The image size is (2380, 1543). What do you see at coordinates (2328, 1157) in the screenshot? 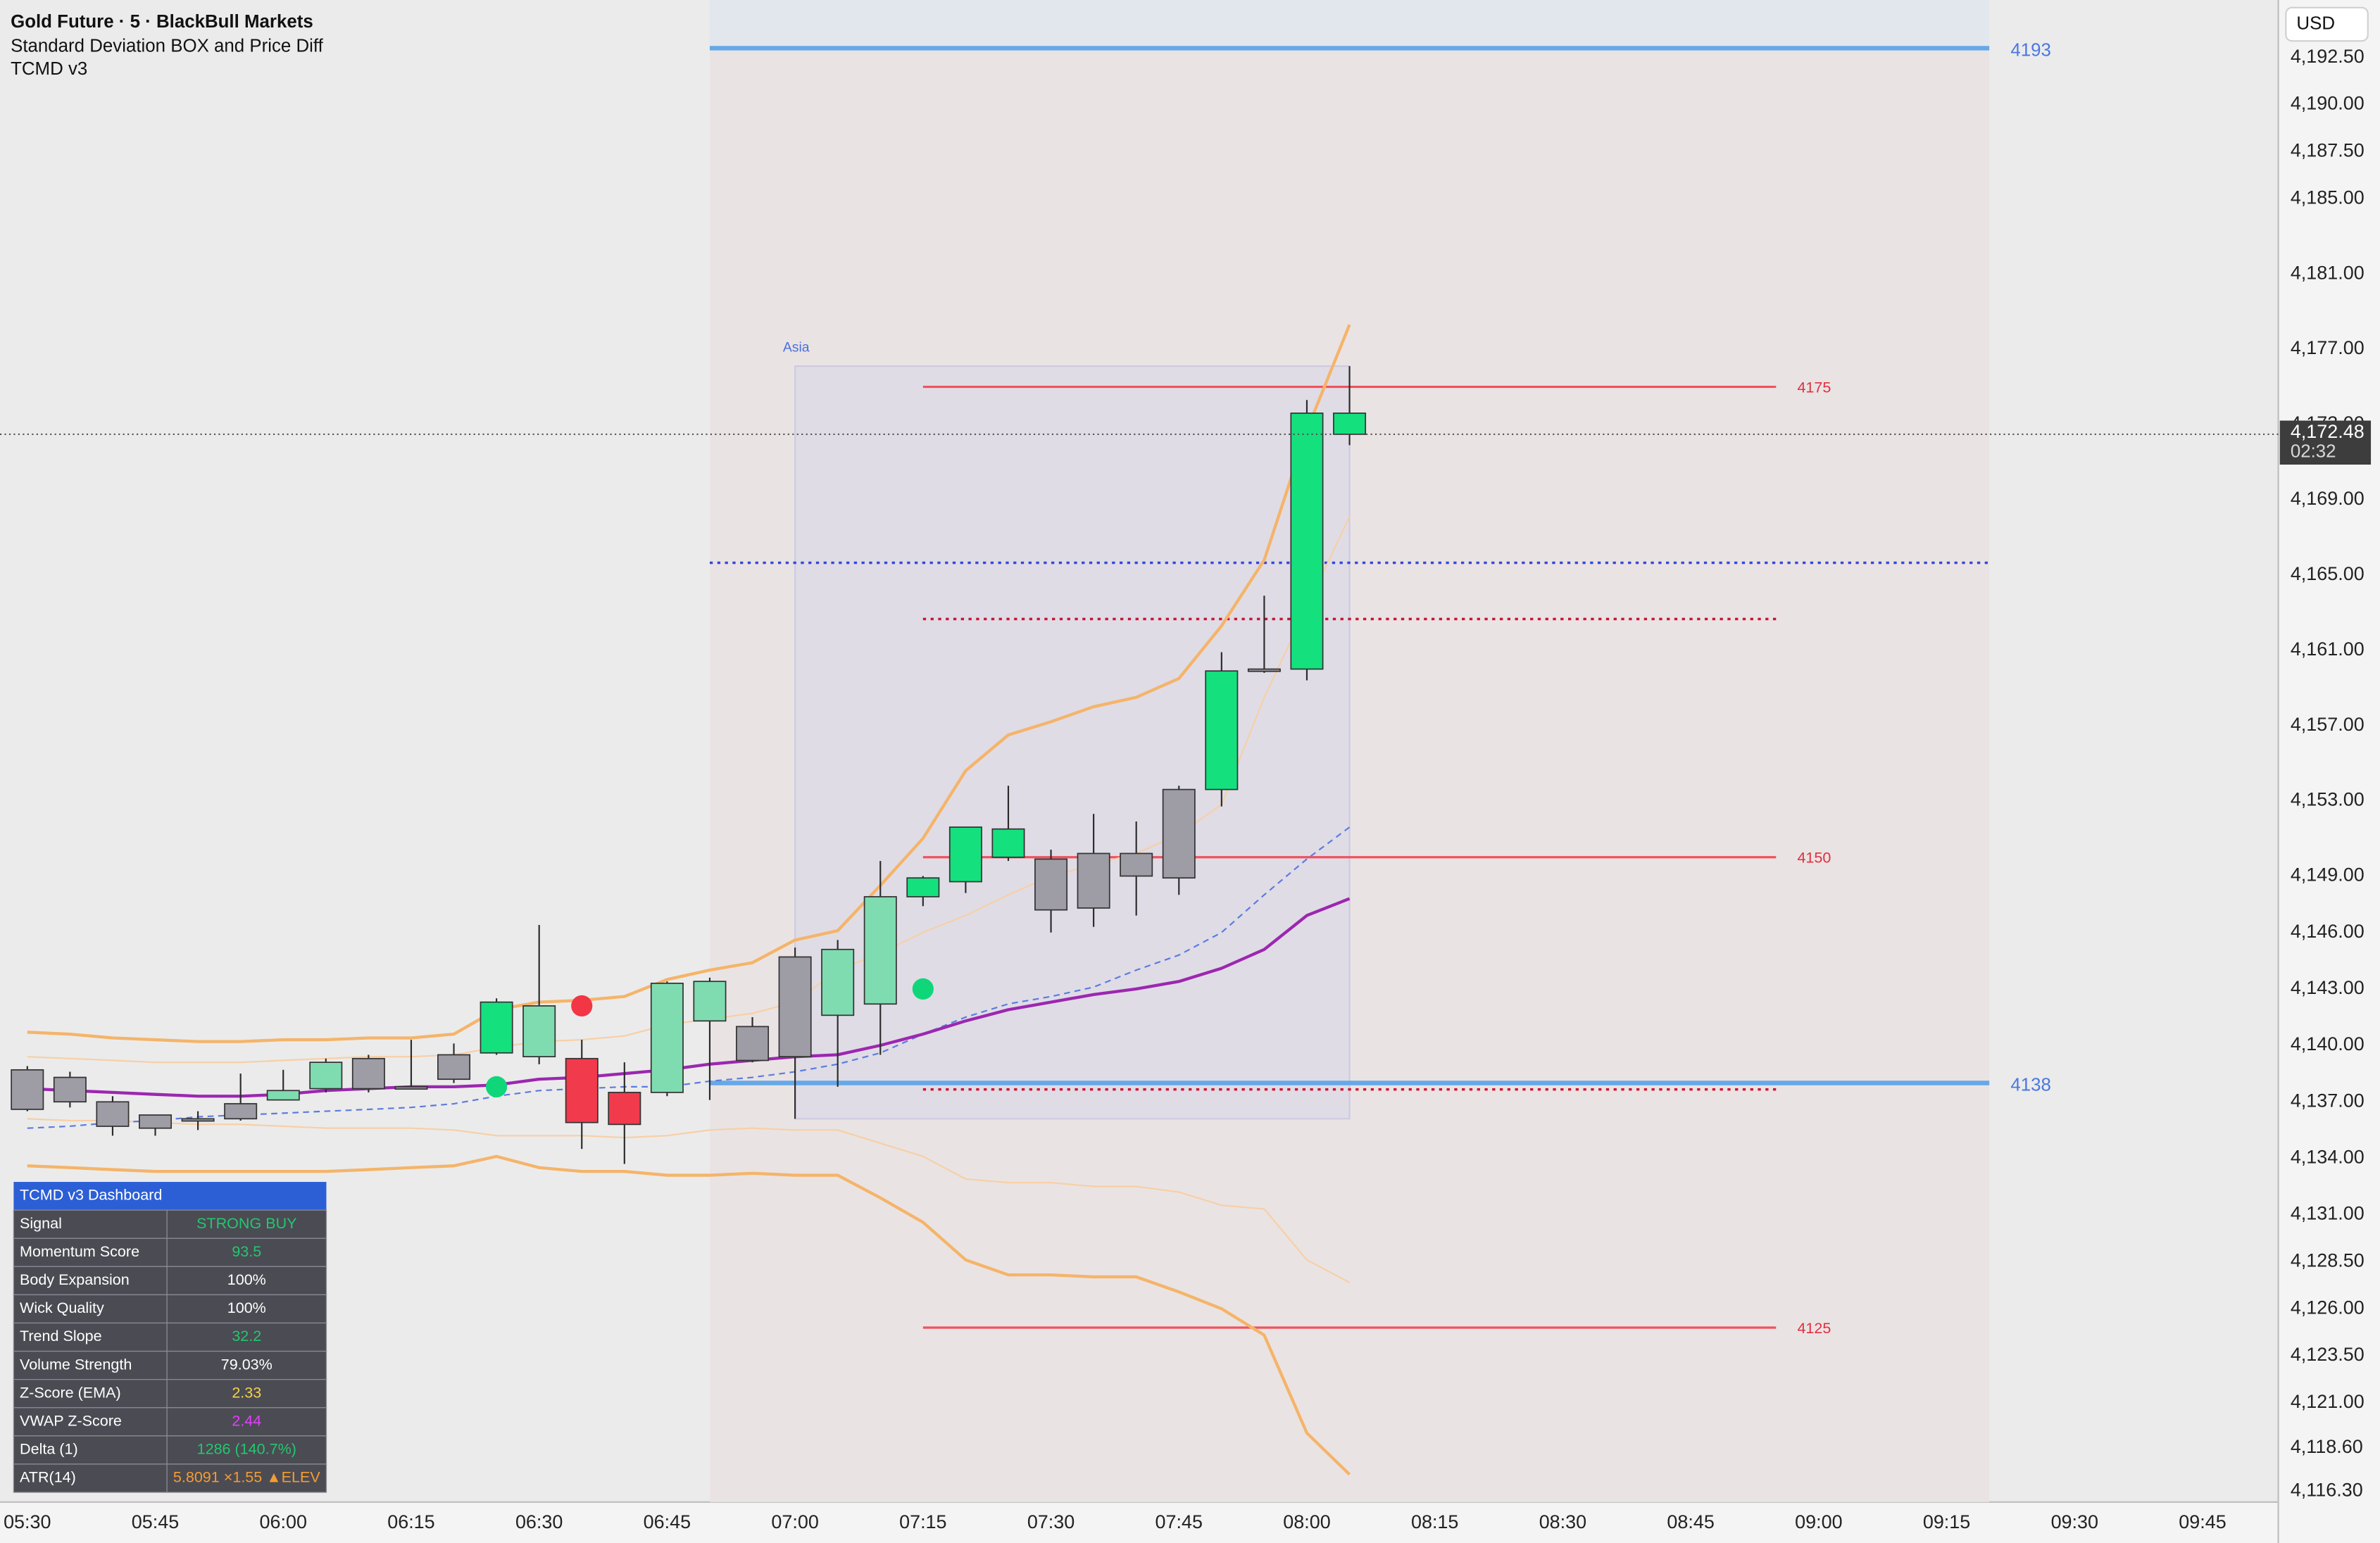
I see `y-tick-label: 4,134.00` at bounding box center [2328, 1157].